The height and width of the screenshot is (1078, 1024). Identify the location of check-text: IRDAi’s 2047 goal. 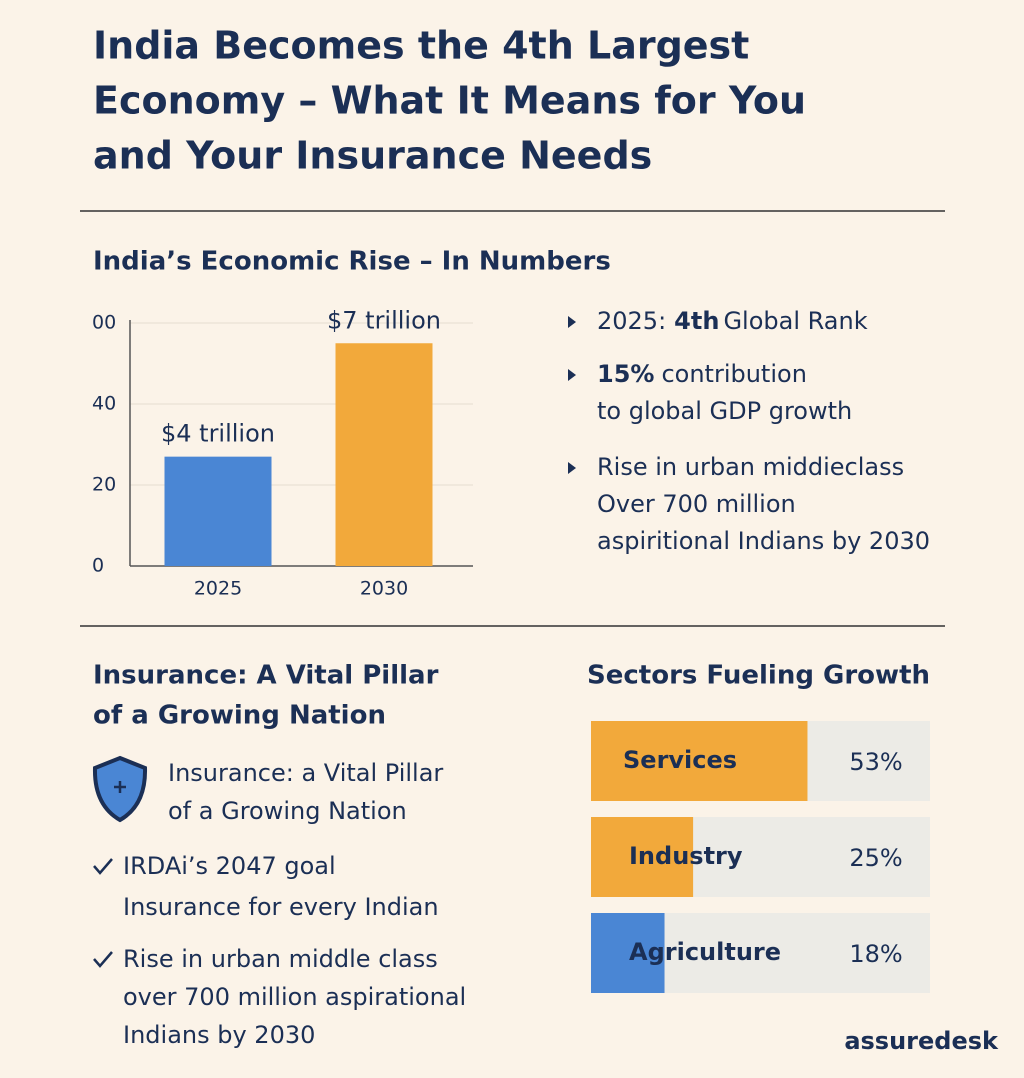
(229, 866).